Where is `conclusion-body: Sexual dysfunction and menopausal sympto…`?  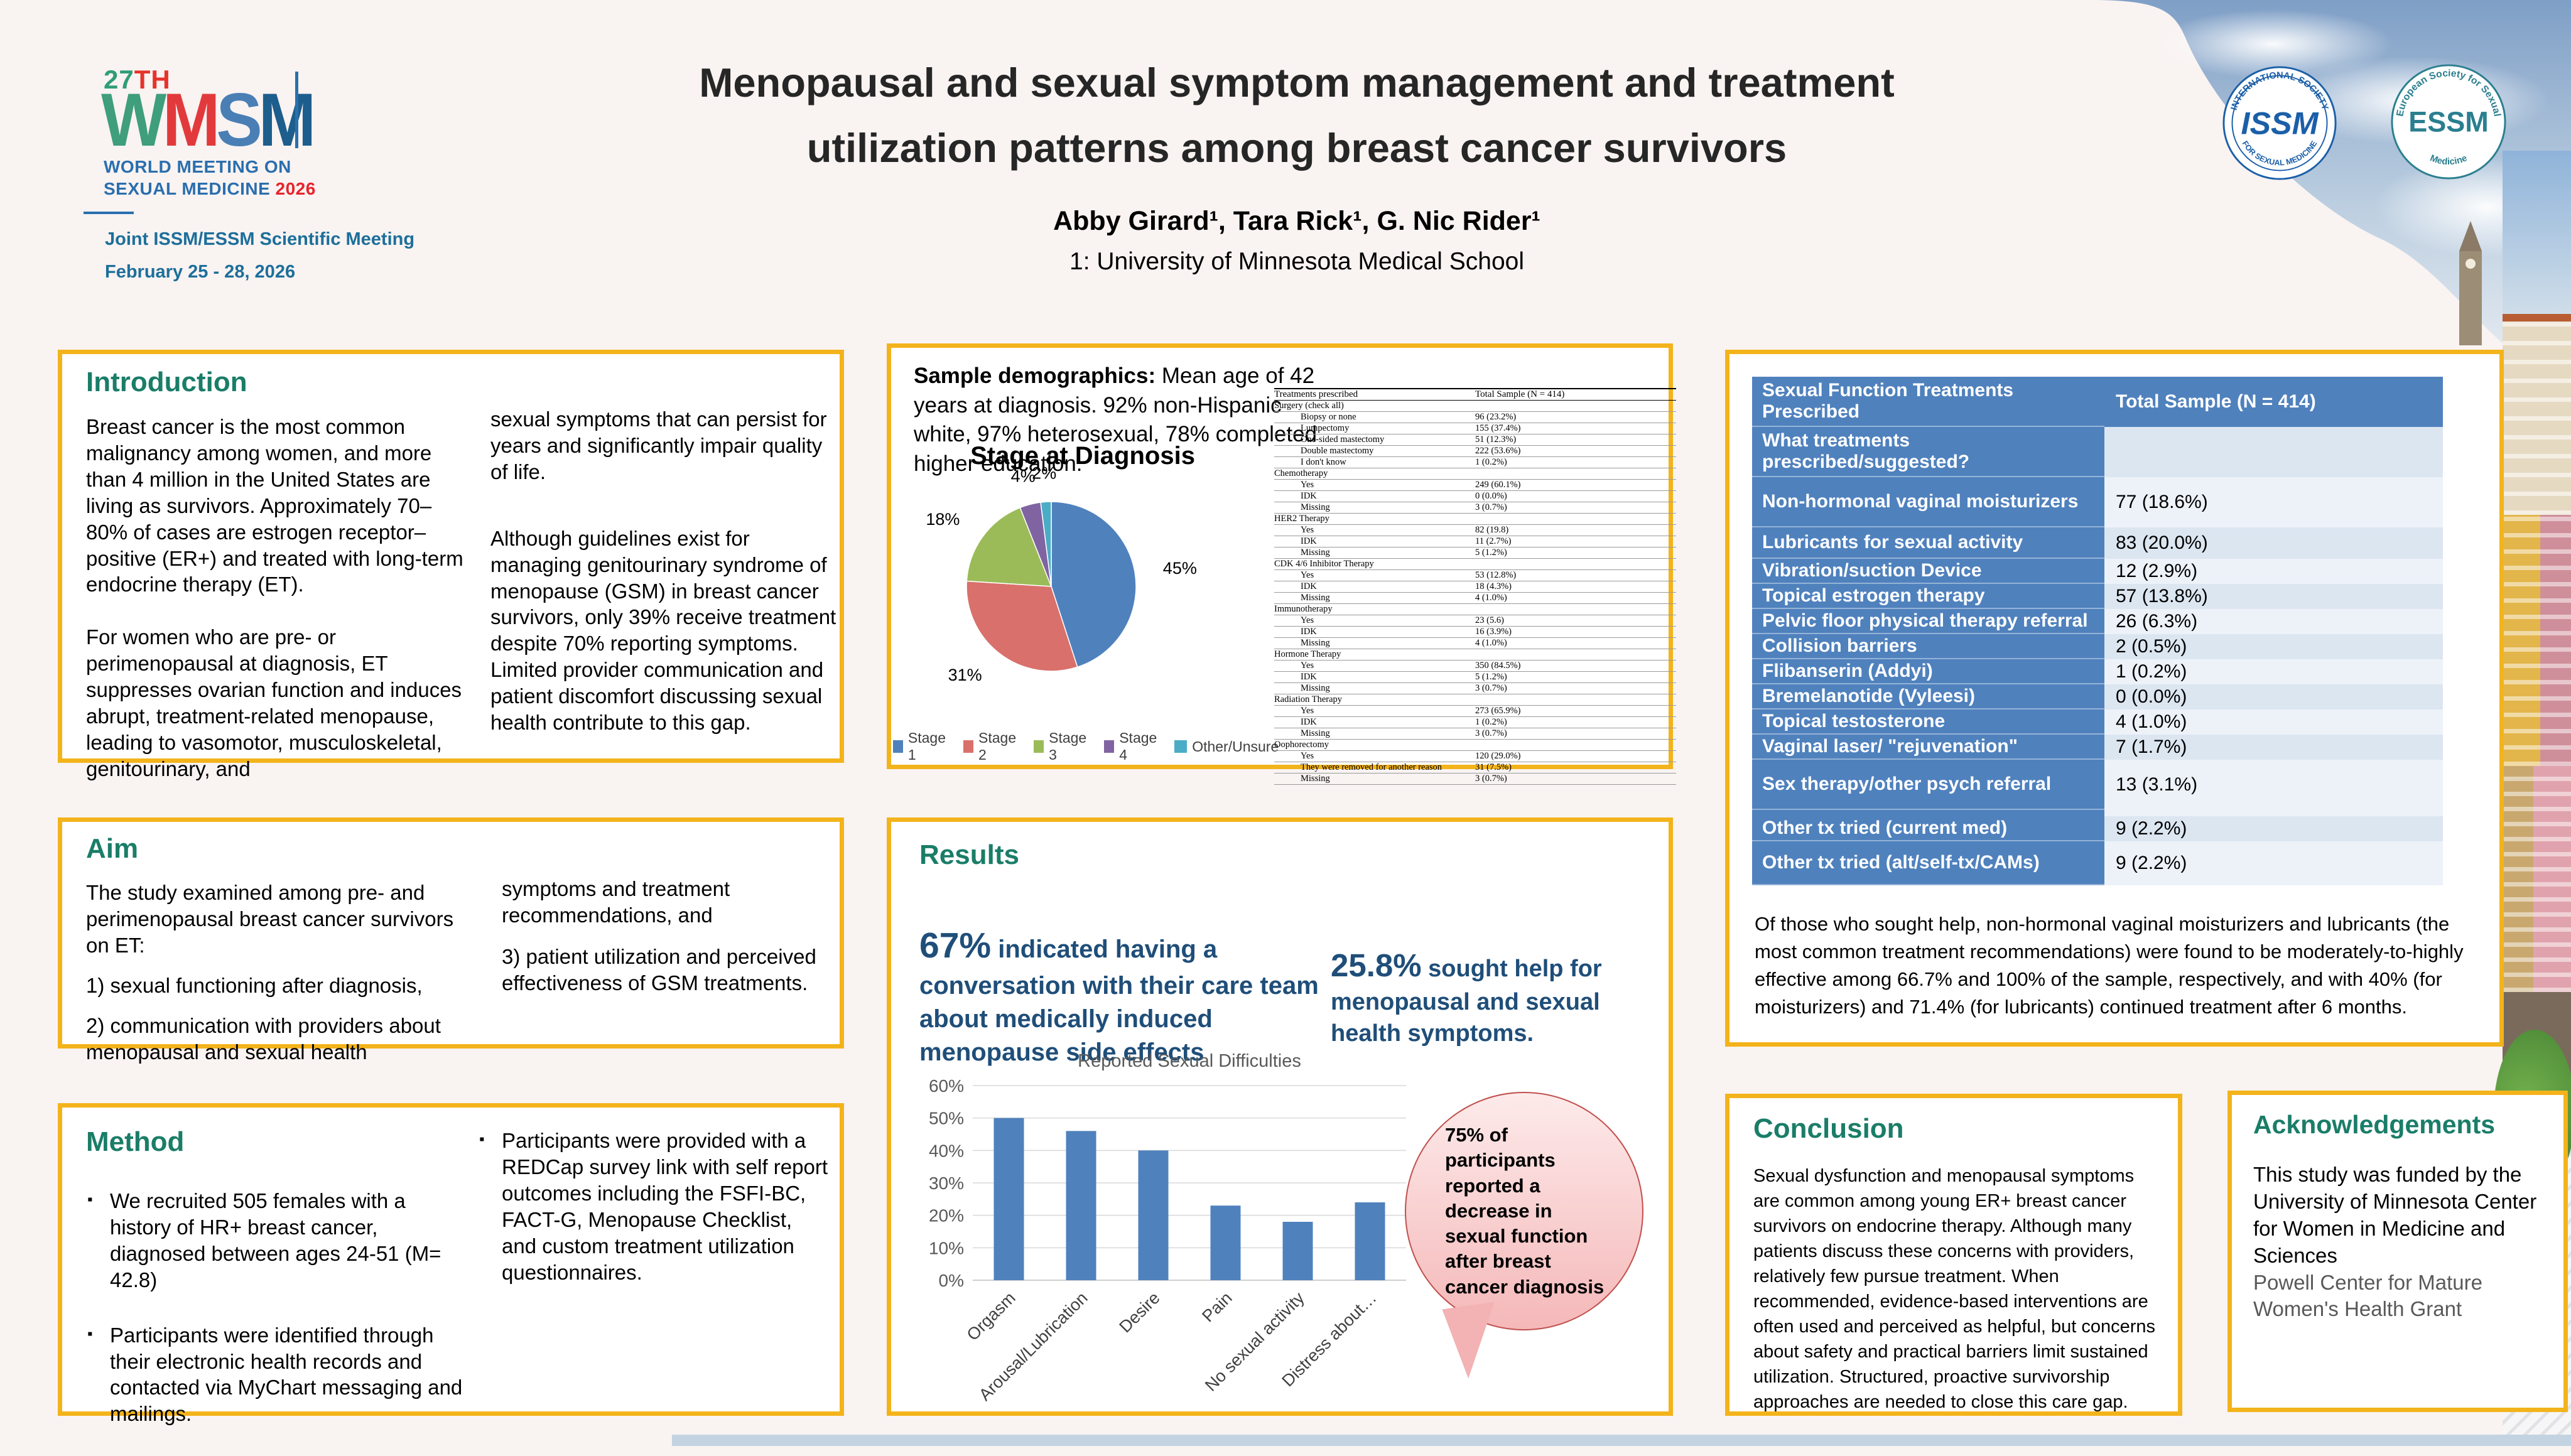
conclusion-body: Sexual dysfunction and menopausal sympto… is located at coordinates (1955, 1289).